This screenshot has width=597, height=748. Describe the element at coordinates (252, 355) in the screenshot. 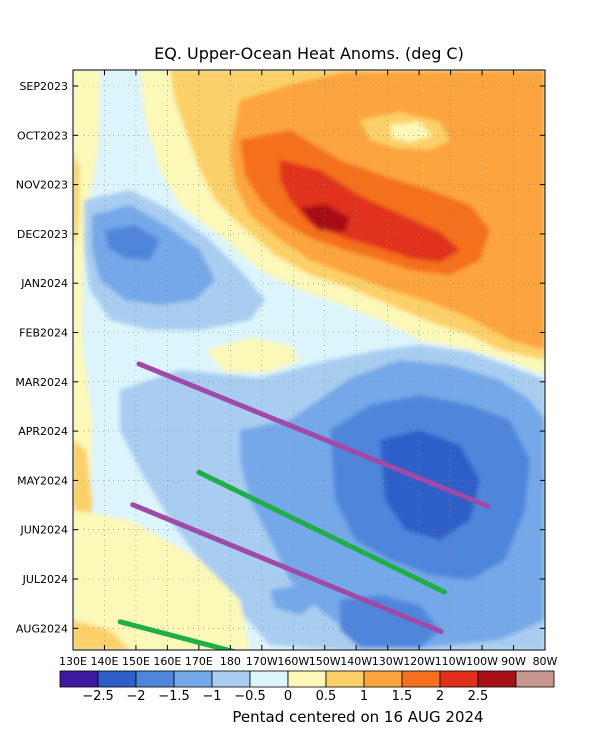

I see `contour-warm-mid` at that location.